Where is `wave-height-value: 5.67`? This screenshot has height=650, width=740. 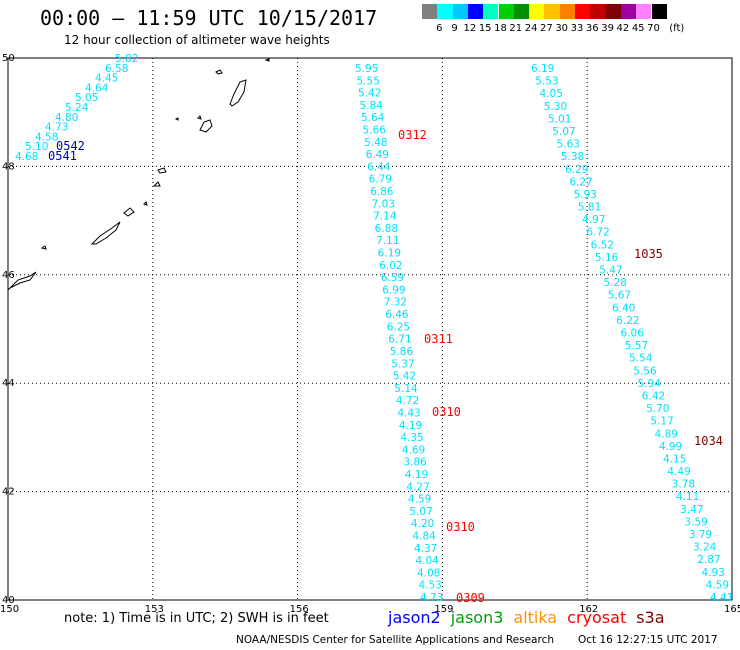
wave-height-value: 5.67 is located at coordinates (619, 296).